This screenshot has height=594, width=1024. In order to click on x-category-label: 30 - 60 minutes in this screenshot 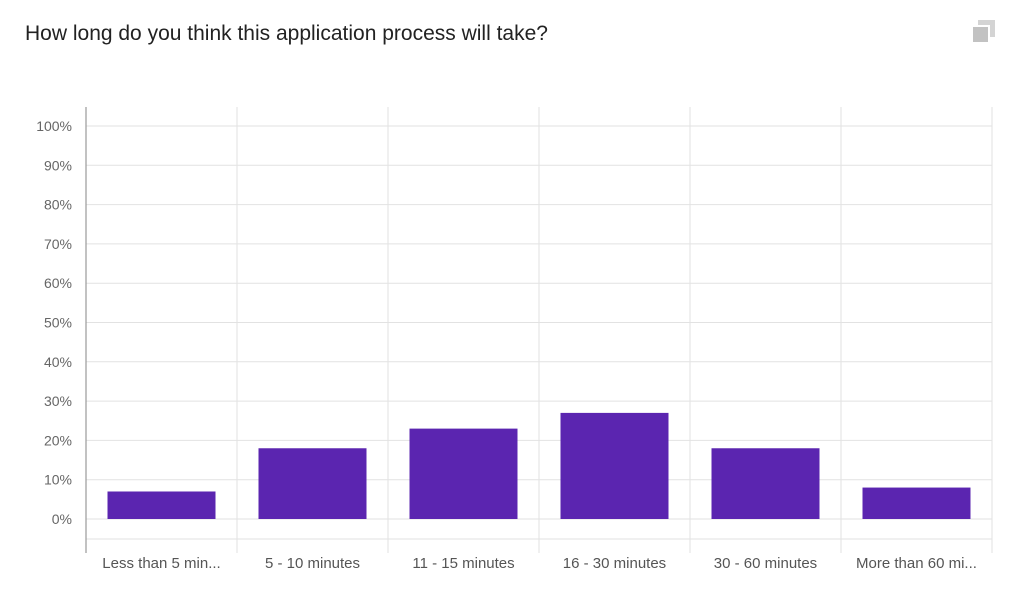, I will do `click(765, 563)`.